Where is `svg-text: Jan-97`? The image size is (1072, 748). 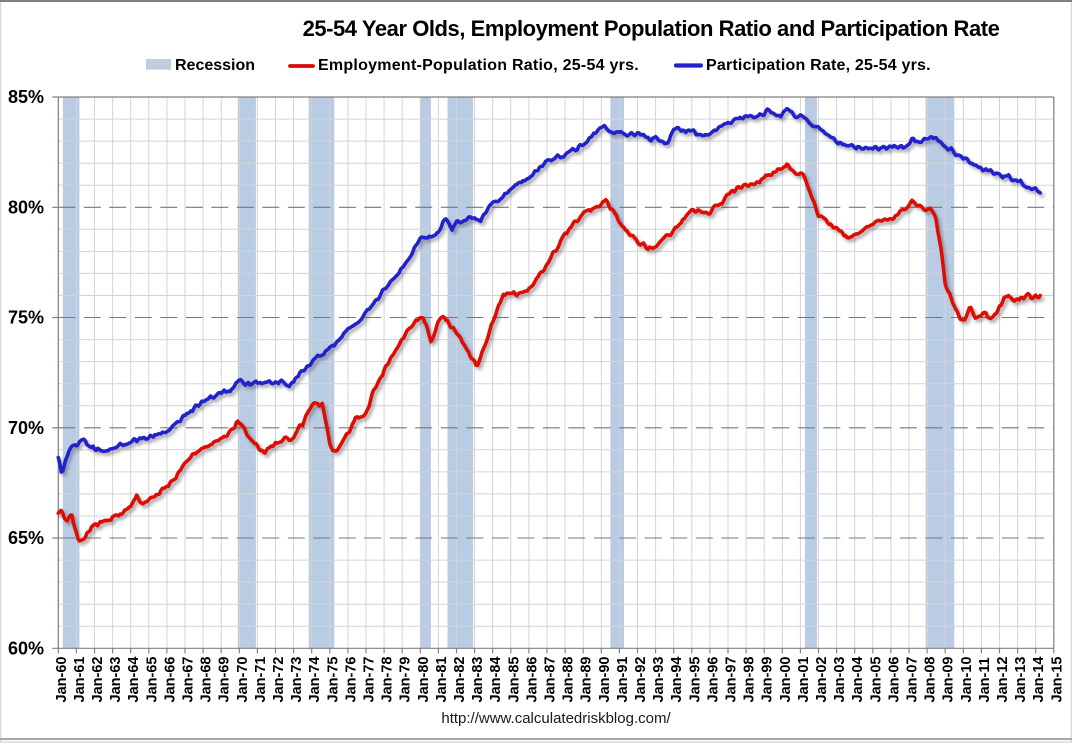
svg-text: Jan-97 is located at coordinates (732, 680).